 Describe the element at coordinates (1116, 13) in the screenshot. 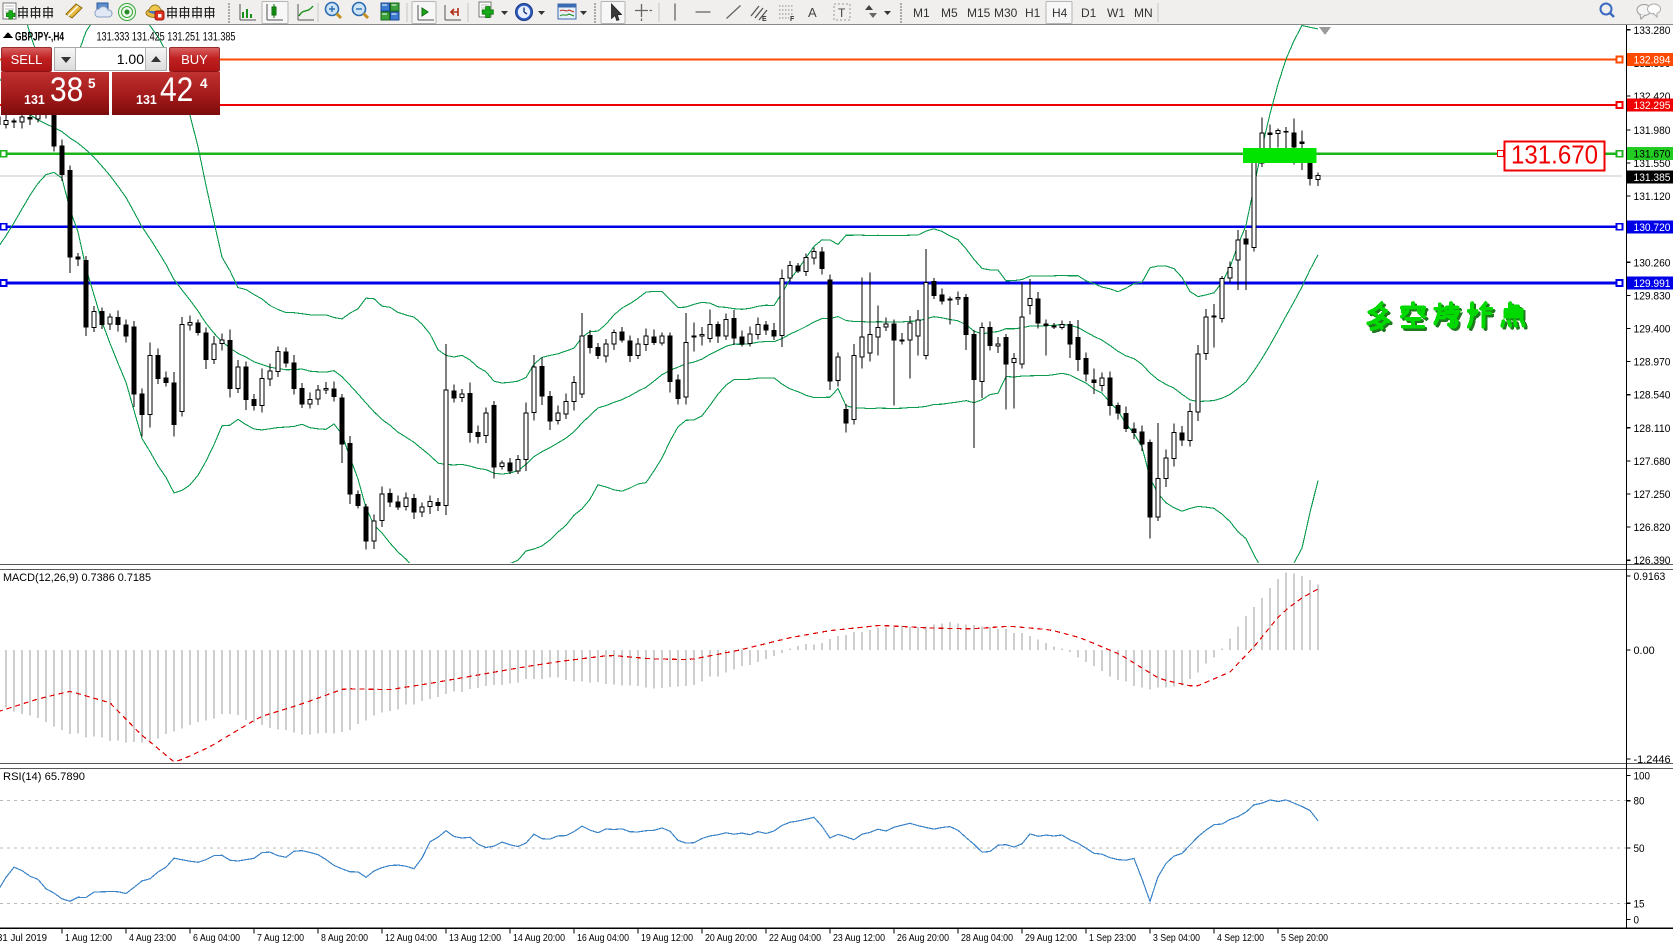

I see `svg-text: W1` at that location.